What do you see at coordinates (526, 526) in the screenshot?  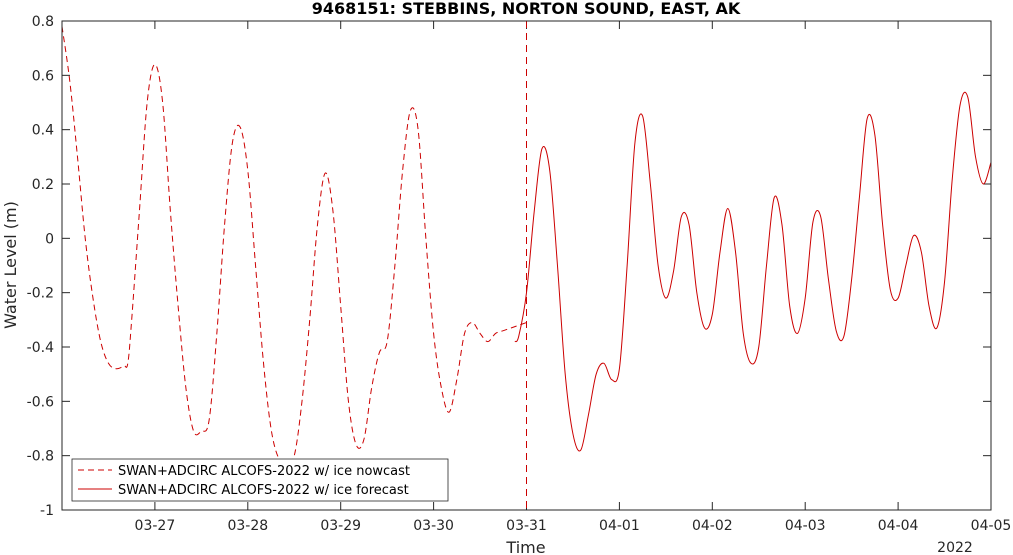 I see `x-tick-label: 03-31` at bounding box center [526, 526].